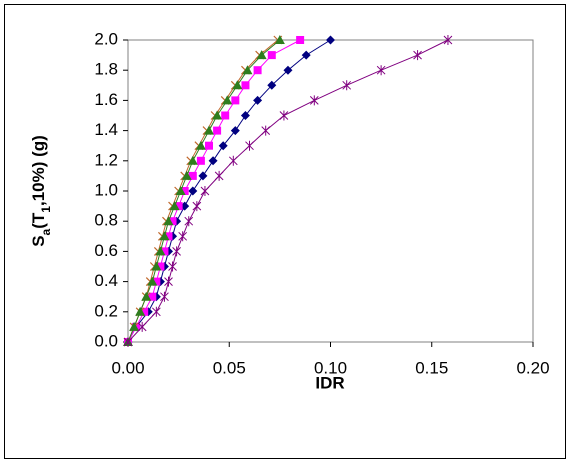  Describe the element at coordinates (106, 220) in the screenshot. I see `y-tick-label: 0.8` at that location.